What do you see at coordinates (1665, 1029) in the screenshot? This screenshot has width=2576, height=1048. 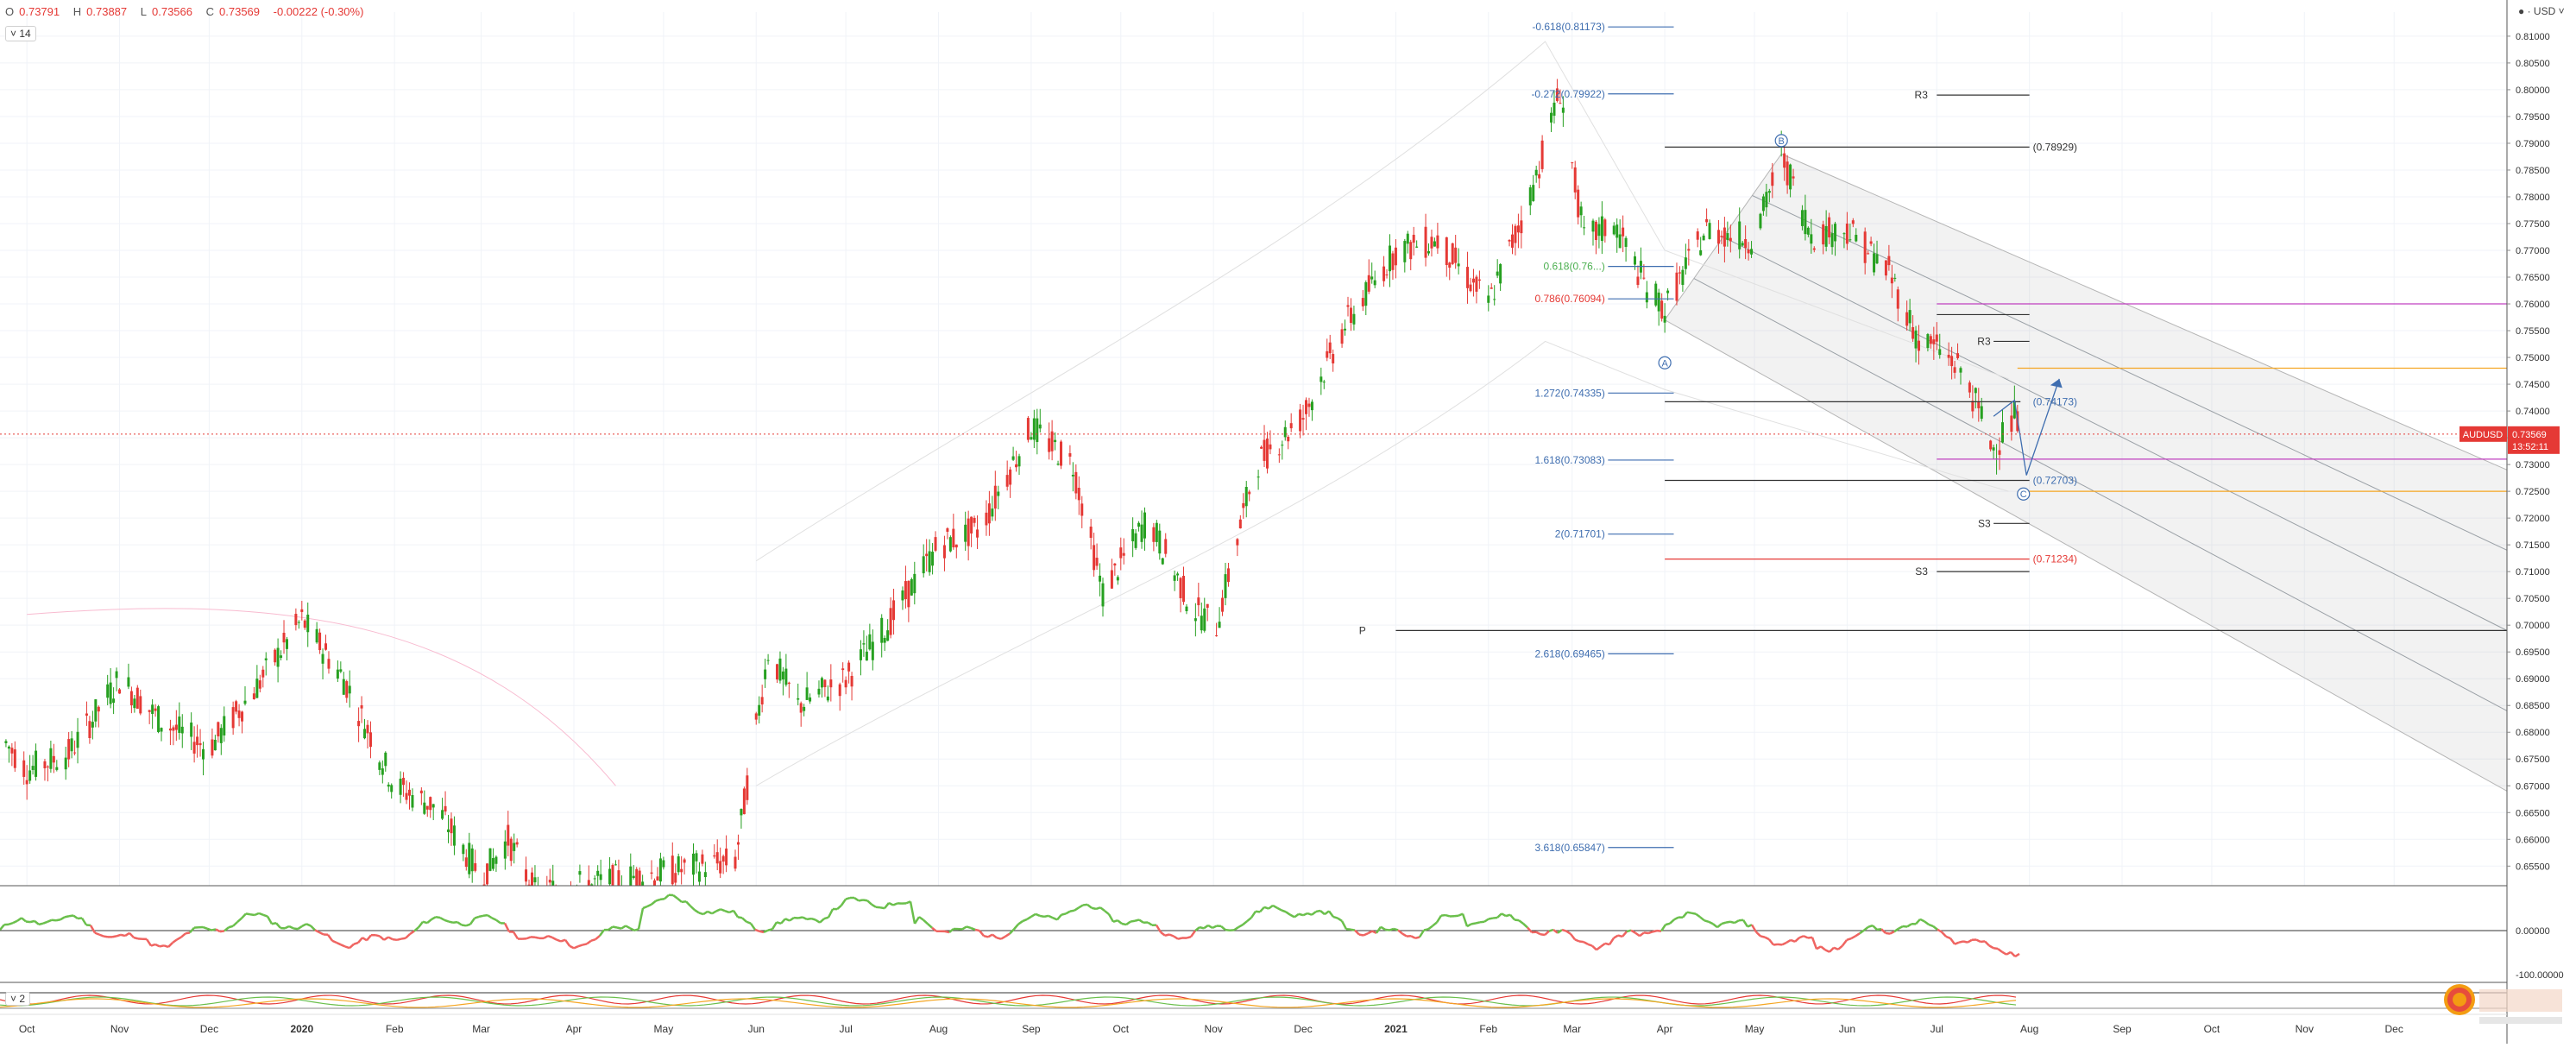 I see `time-axis-label: Apr` at bounding box center [1665, 1029].